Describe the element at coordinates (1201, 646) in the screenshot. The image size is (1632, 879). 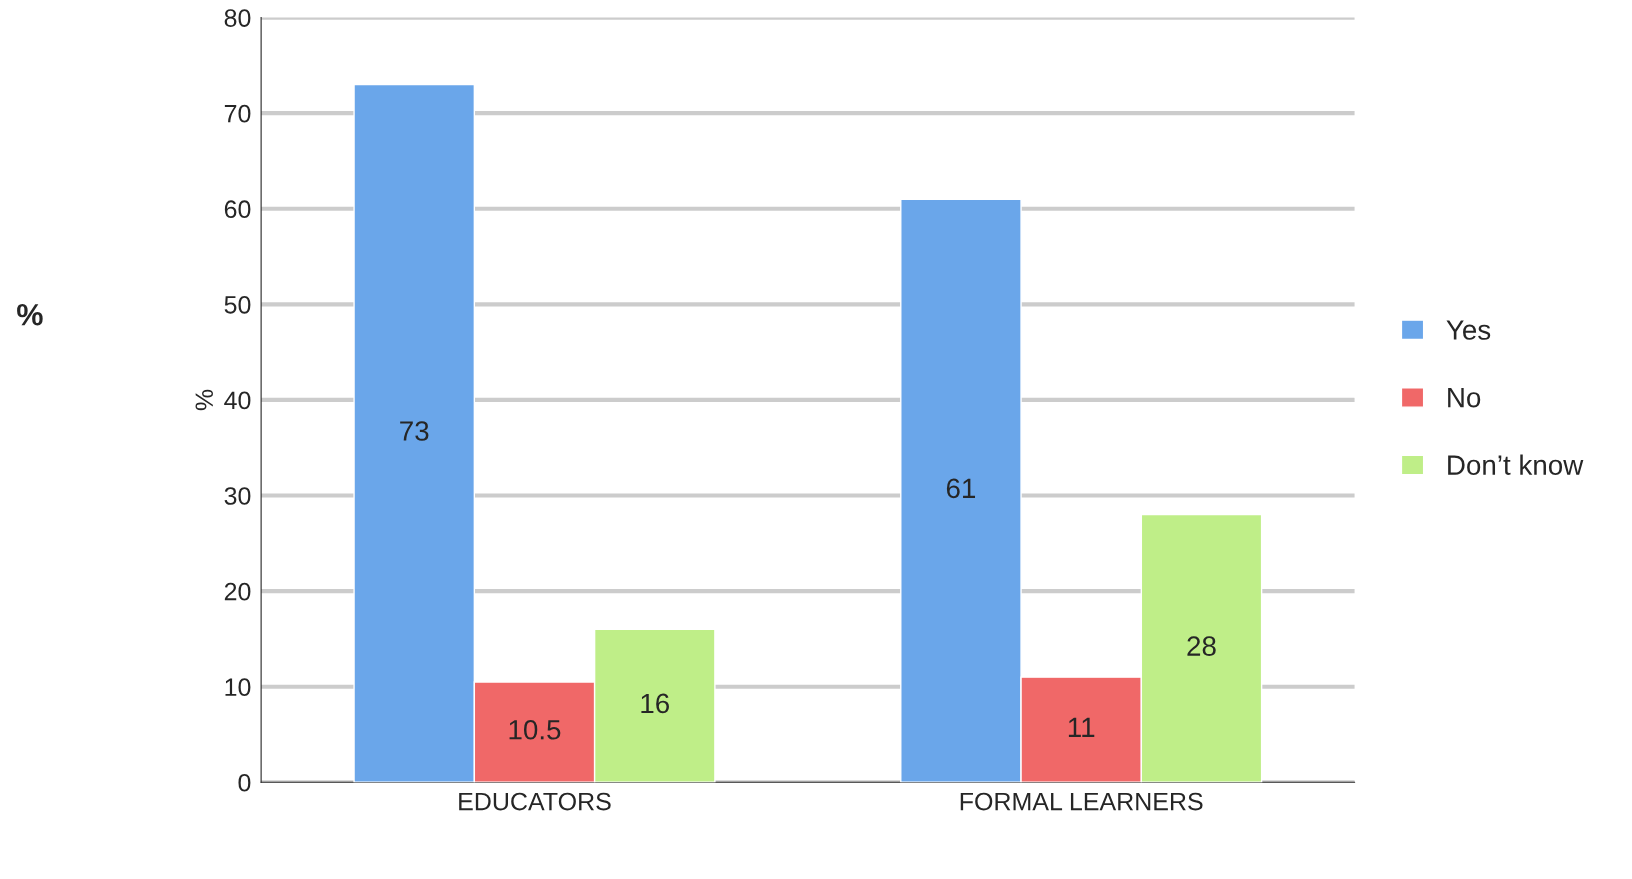
I see `data-label: 28` at that location.